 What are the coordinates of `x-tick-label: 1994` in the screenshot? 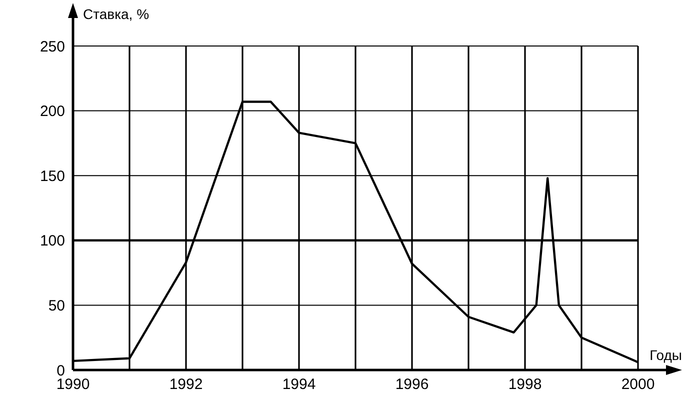 It's located at (299, 384).